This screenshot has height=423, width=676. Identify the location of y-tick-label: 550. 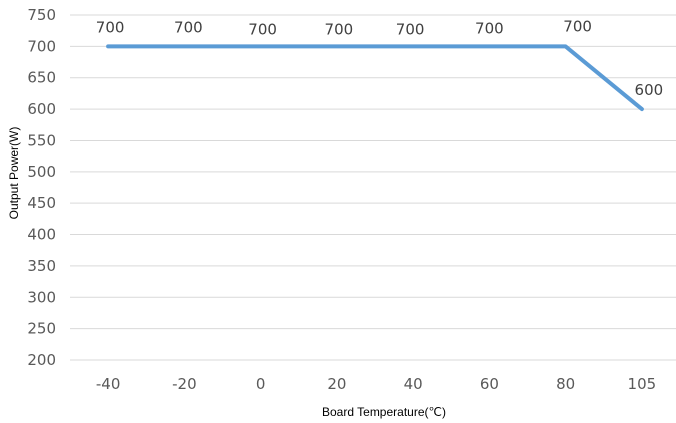
(41, 140).